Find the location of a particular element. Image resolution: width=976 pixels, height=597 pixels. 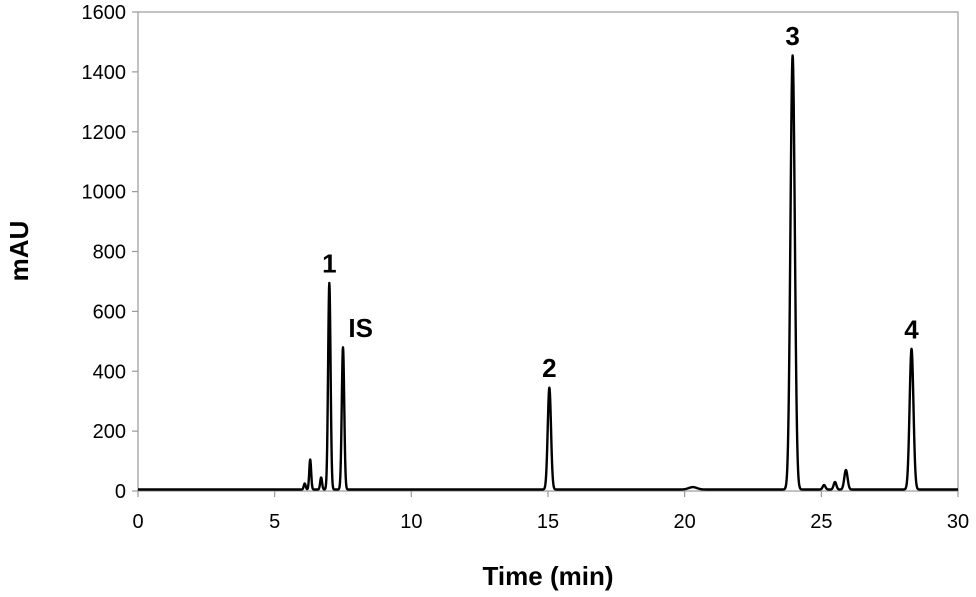

y-tick-label: 0 is located at coordinates (120, 492).